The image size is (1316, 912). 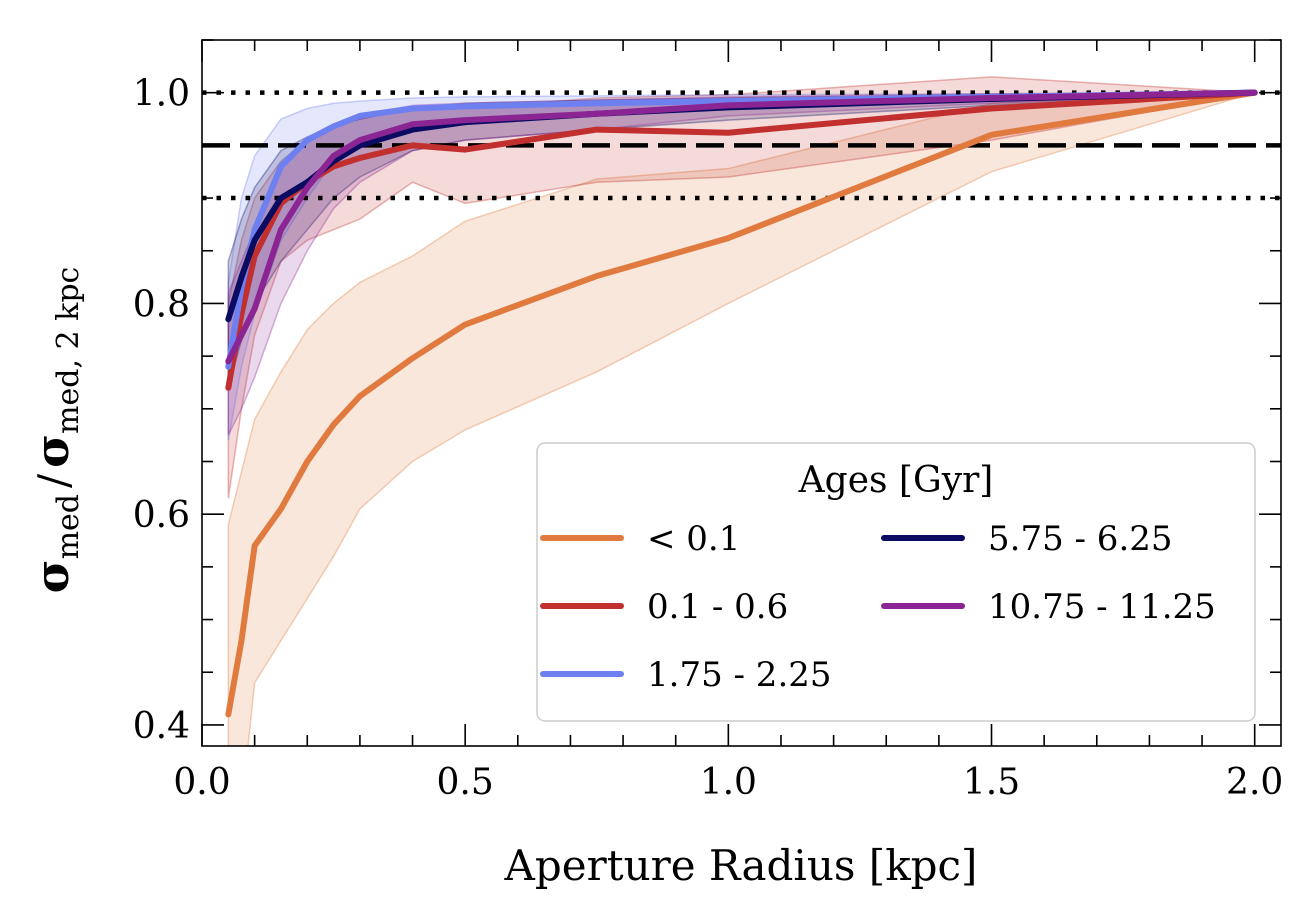 I want to click on legend-label-0: < 0.1, so click(x=693, y=539).